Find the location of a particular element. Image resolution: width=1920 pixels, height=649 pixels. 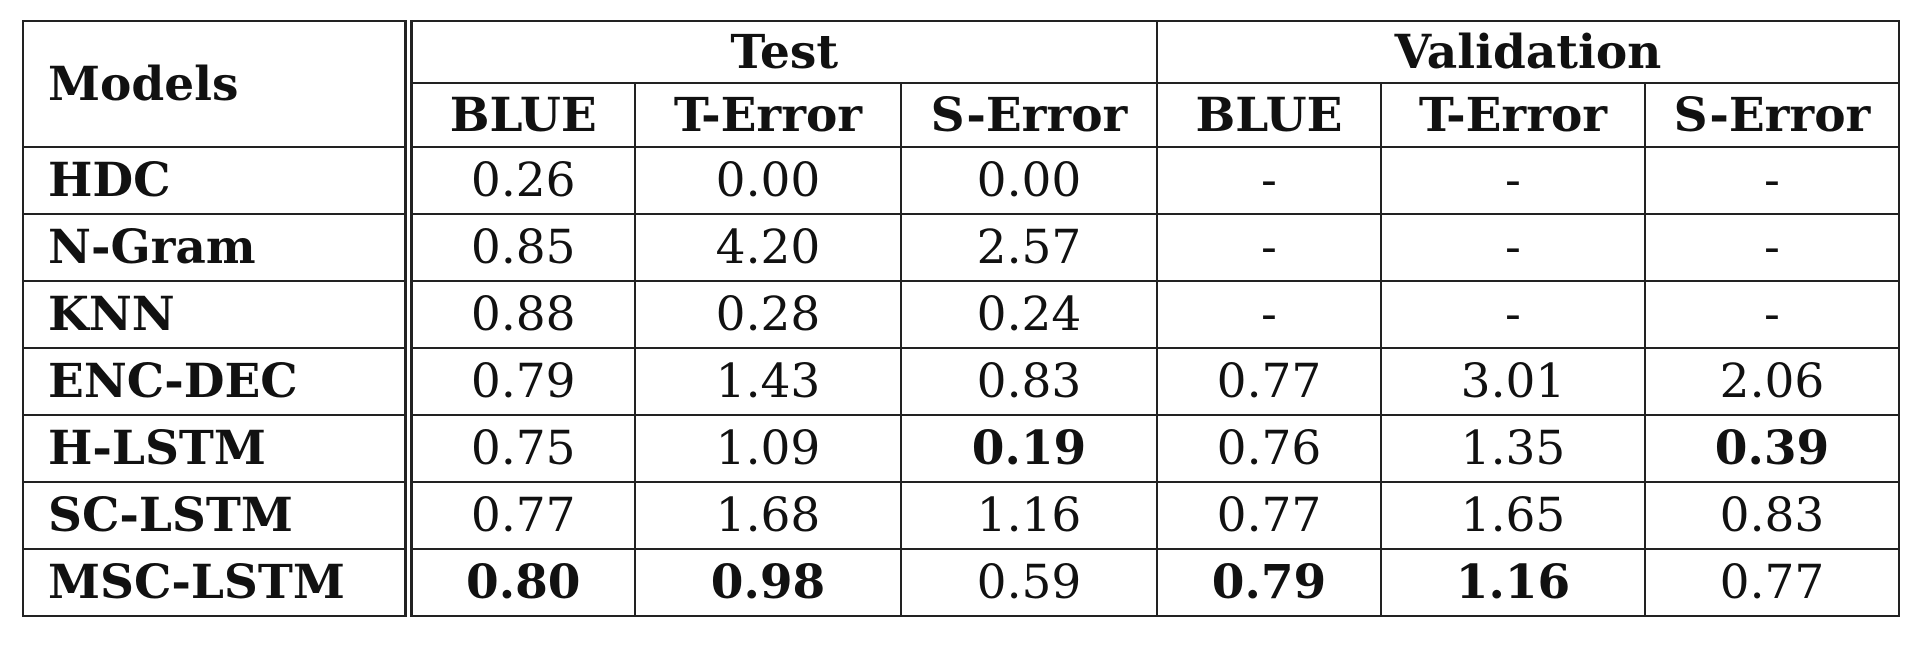

model-name-cell: MSC-LSTM is located at coordinates (217, 582).